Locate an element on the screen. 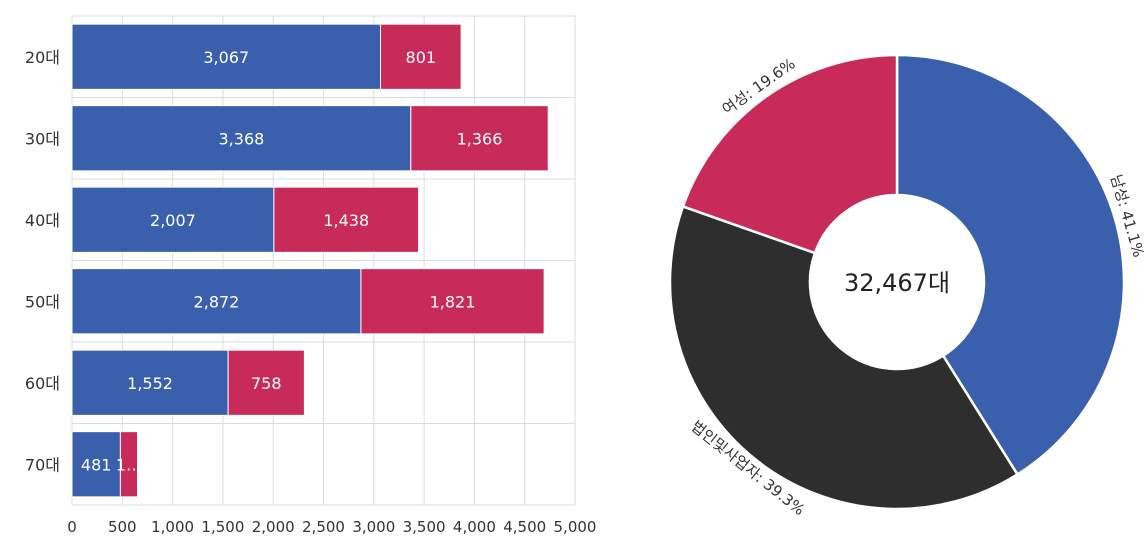 The height and width of the screenshot is (560, 1145). y-tick-label: 30대 is located at coordinates (42, 138).